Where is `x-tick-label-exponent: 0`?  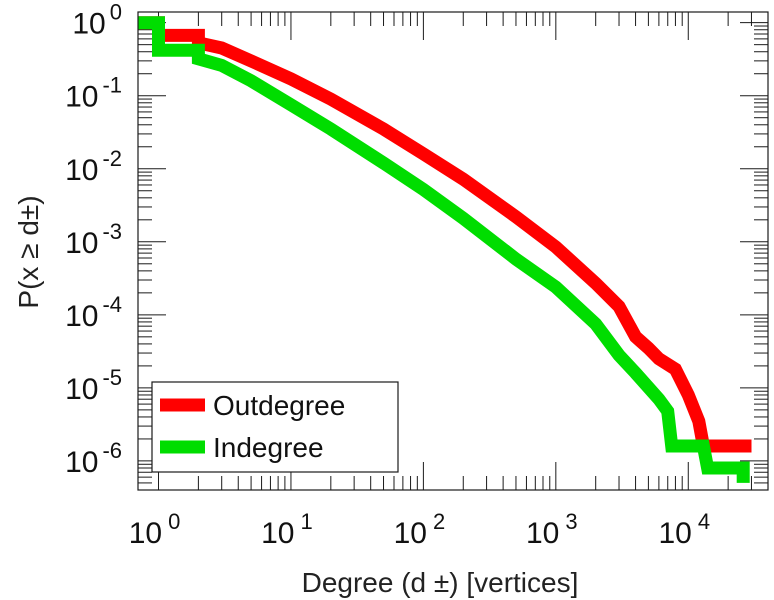
x-tick-label-exponent: 0 is located at coordinates (174, 521).